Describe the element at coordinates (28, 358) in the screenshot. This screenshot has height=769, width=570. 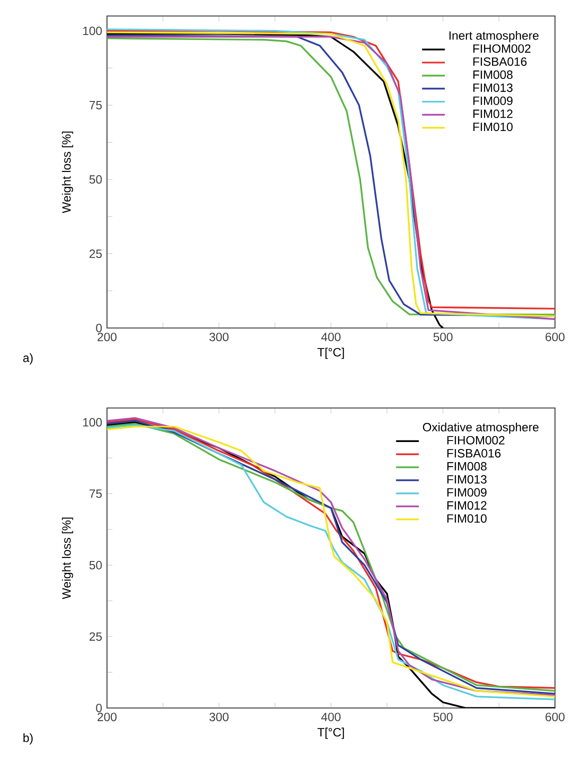
I see `text: a)` at that location.